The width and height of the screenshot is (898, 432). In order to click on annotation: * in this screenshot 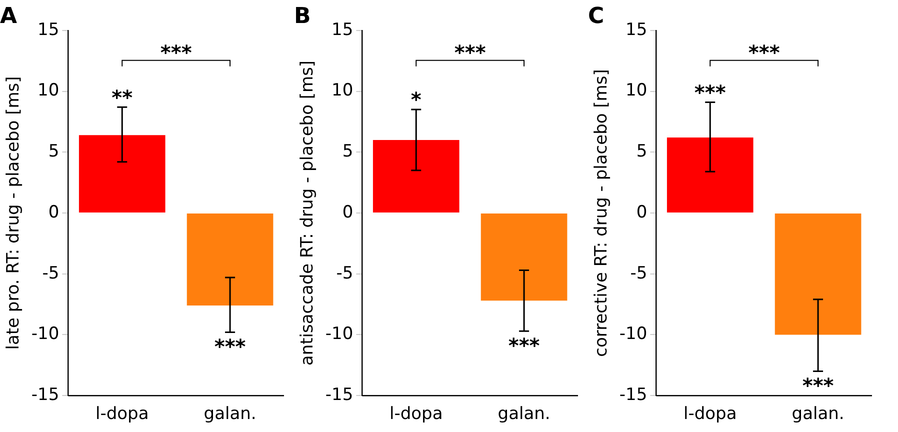, I will do `click(416, 100)`.